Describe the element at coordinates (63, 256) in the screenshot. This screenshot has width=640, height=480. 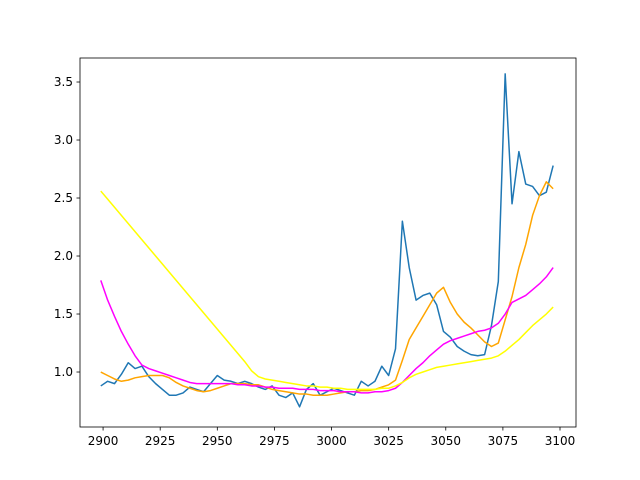
I see `y-tick-label: 2.0` at that location.